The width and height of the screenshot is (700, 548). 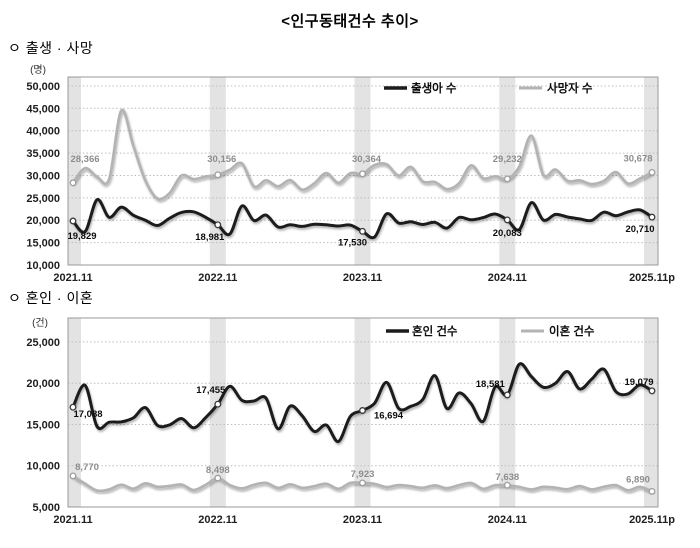 What do you see at coordinates (40, 323) in the screenshot?
I see `unit-label: (건)` at bounding box center [40, 323].